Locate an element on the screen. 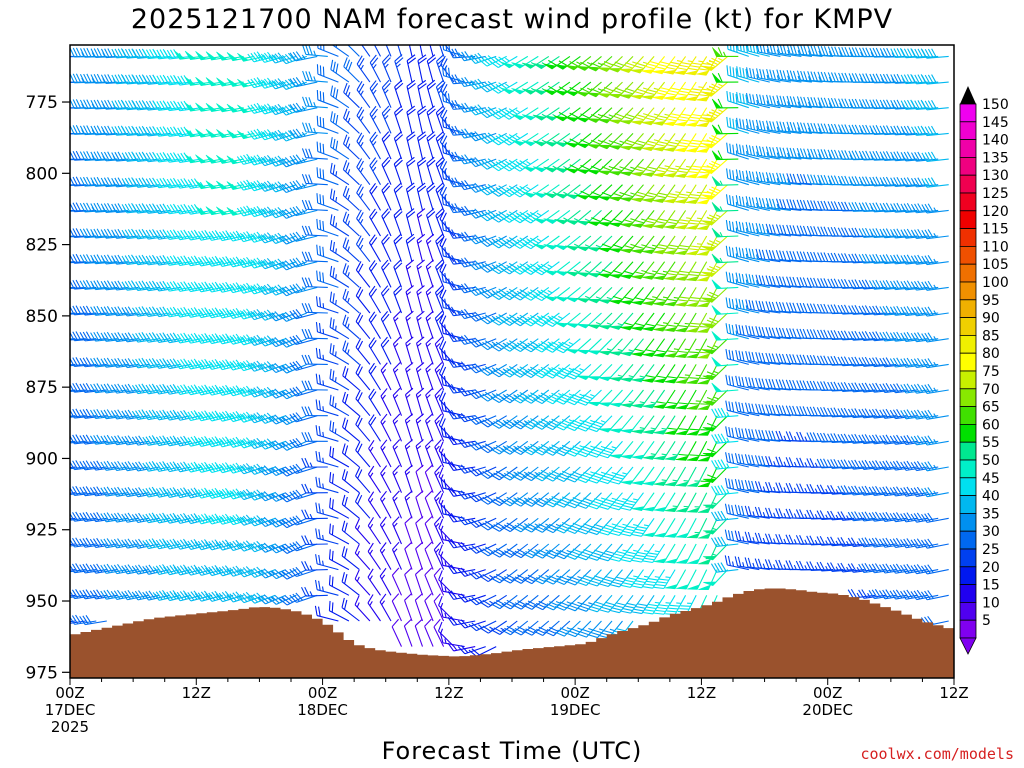  legend-label: 65 is located at coordinates (991, 408).